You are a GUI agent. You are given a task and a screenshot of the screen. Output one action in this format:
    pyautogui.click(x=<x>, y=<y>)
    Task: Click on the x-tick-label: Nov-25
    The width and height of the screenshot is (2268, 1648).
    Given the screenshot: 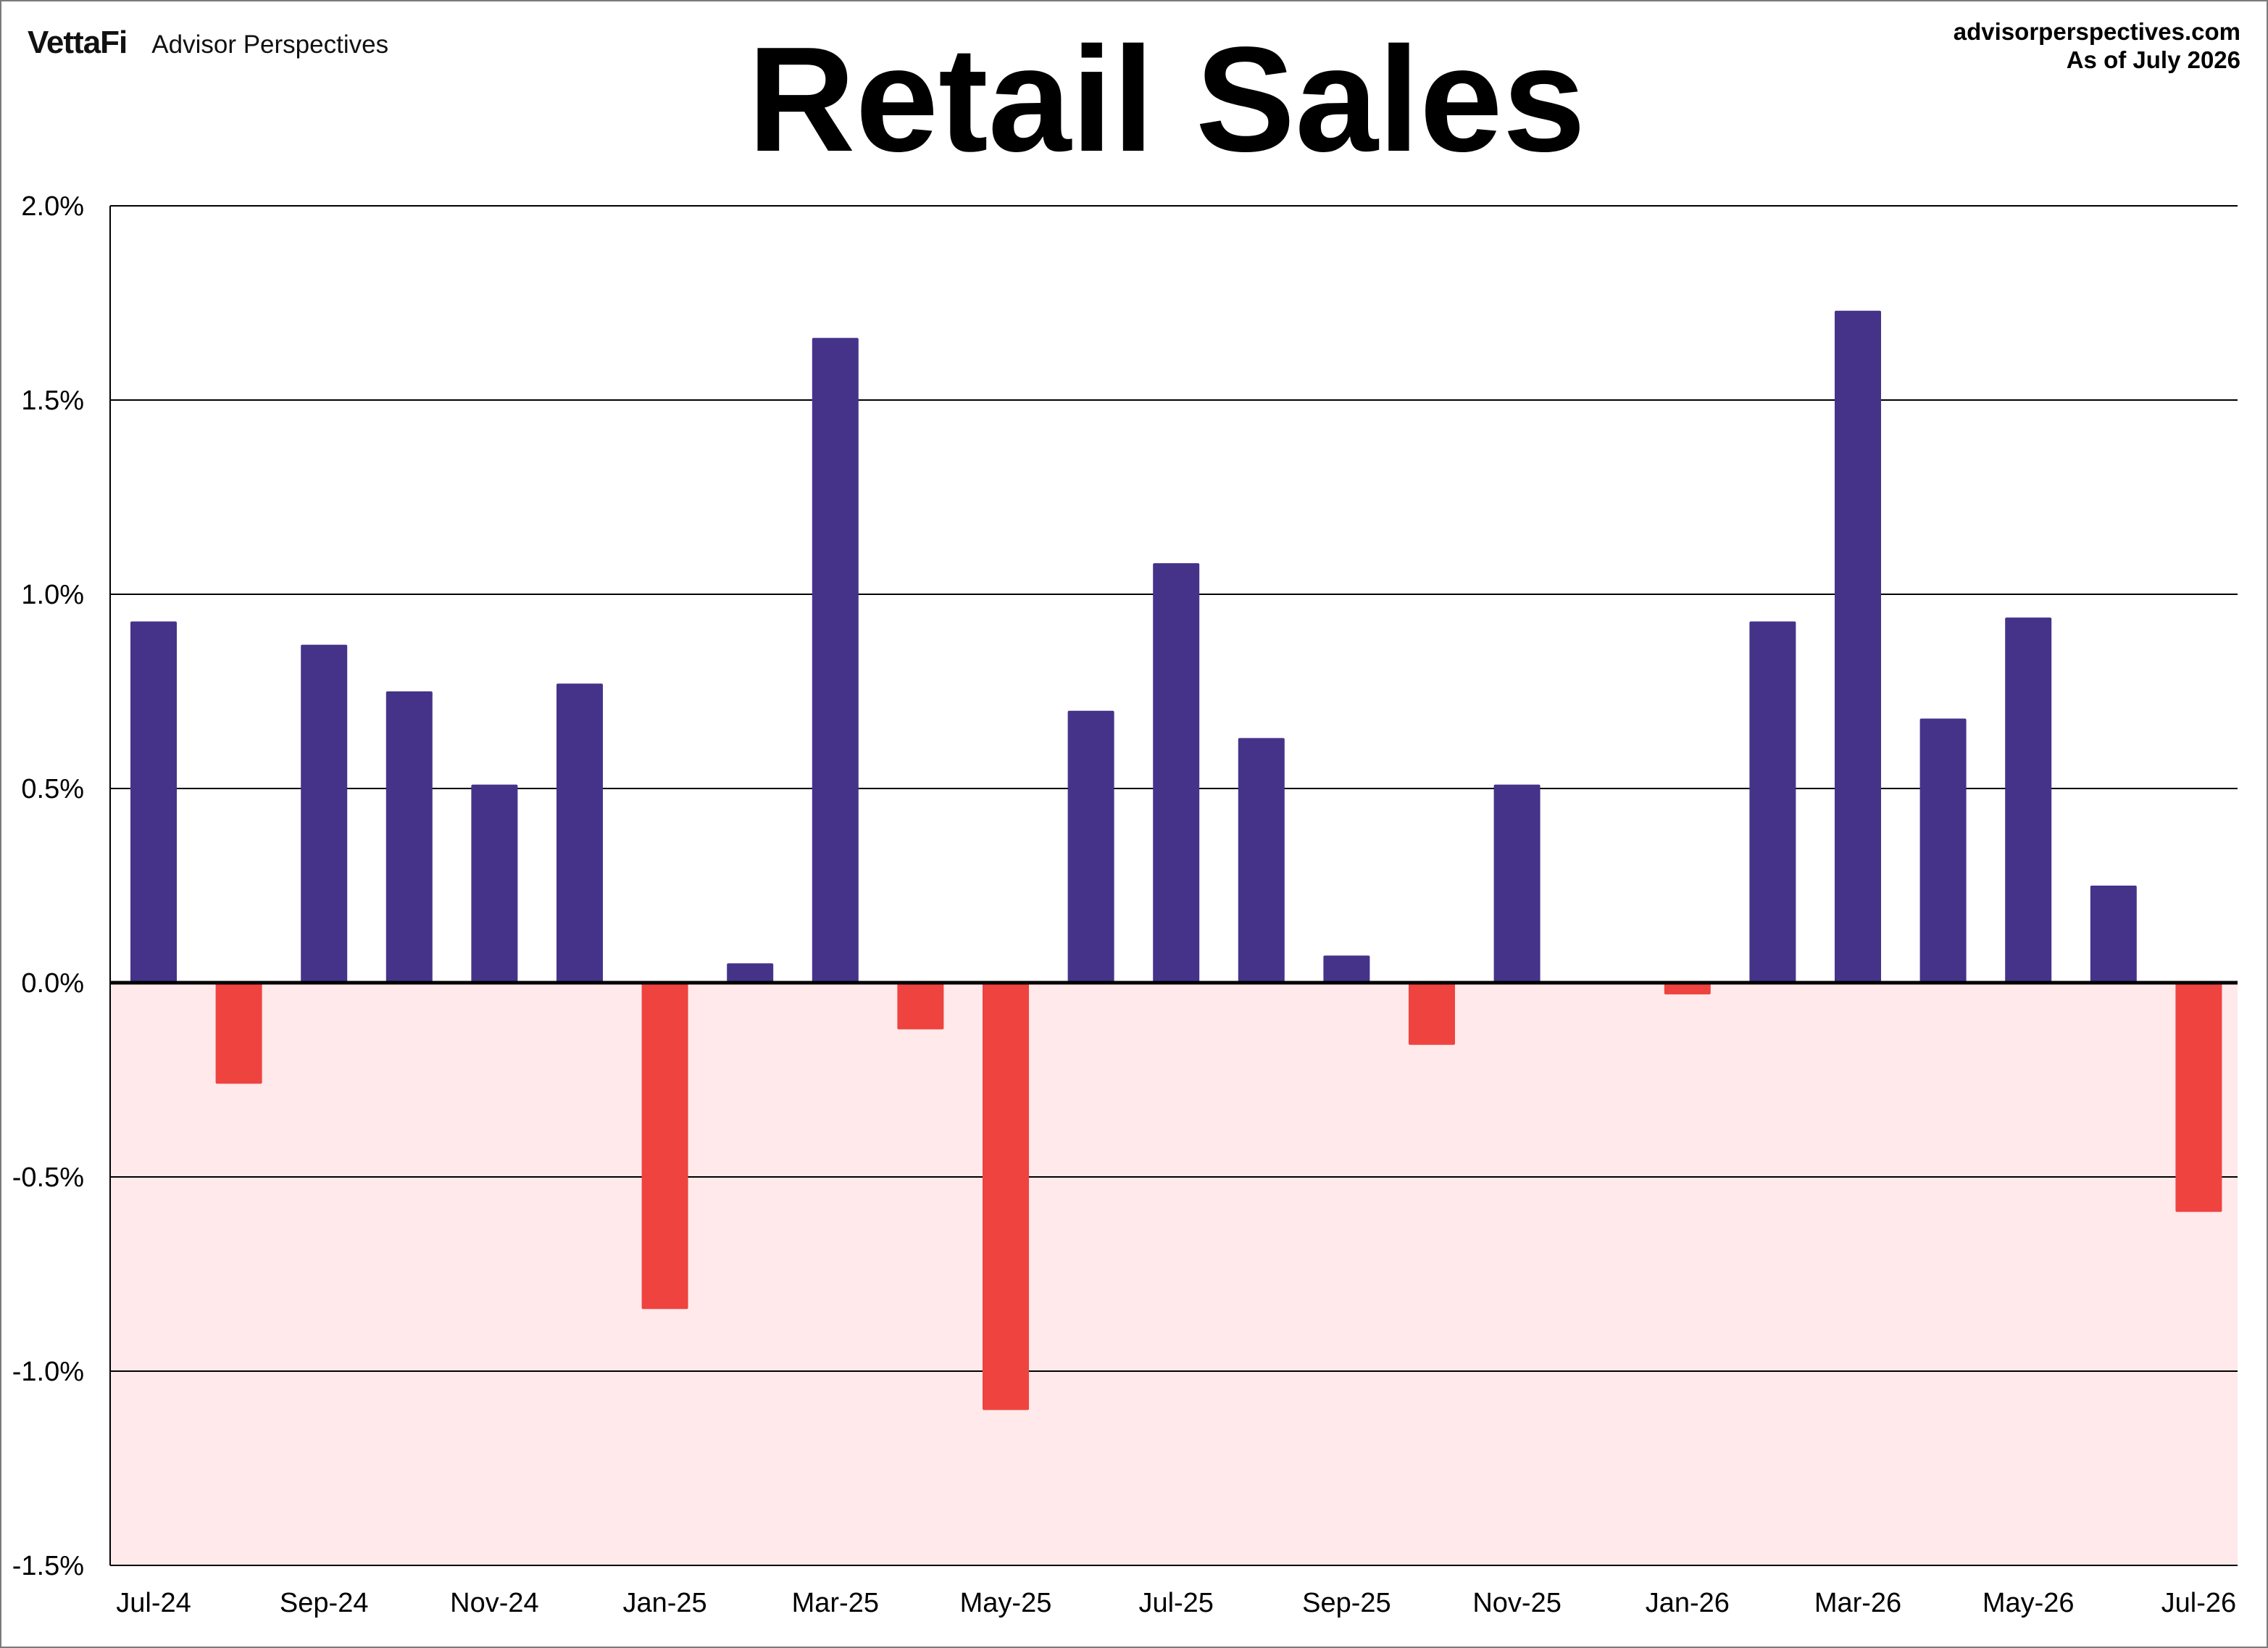 What is the action you would take?
    pyautogui.click(x=1517, y=1603)
    